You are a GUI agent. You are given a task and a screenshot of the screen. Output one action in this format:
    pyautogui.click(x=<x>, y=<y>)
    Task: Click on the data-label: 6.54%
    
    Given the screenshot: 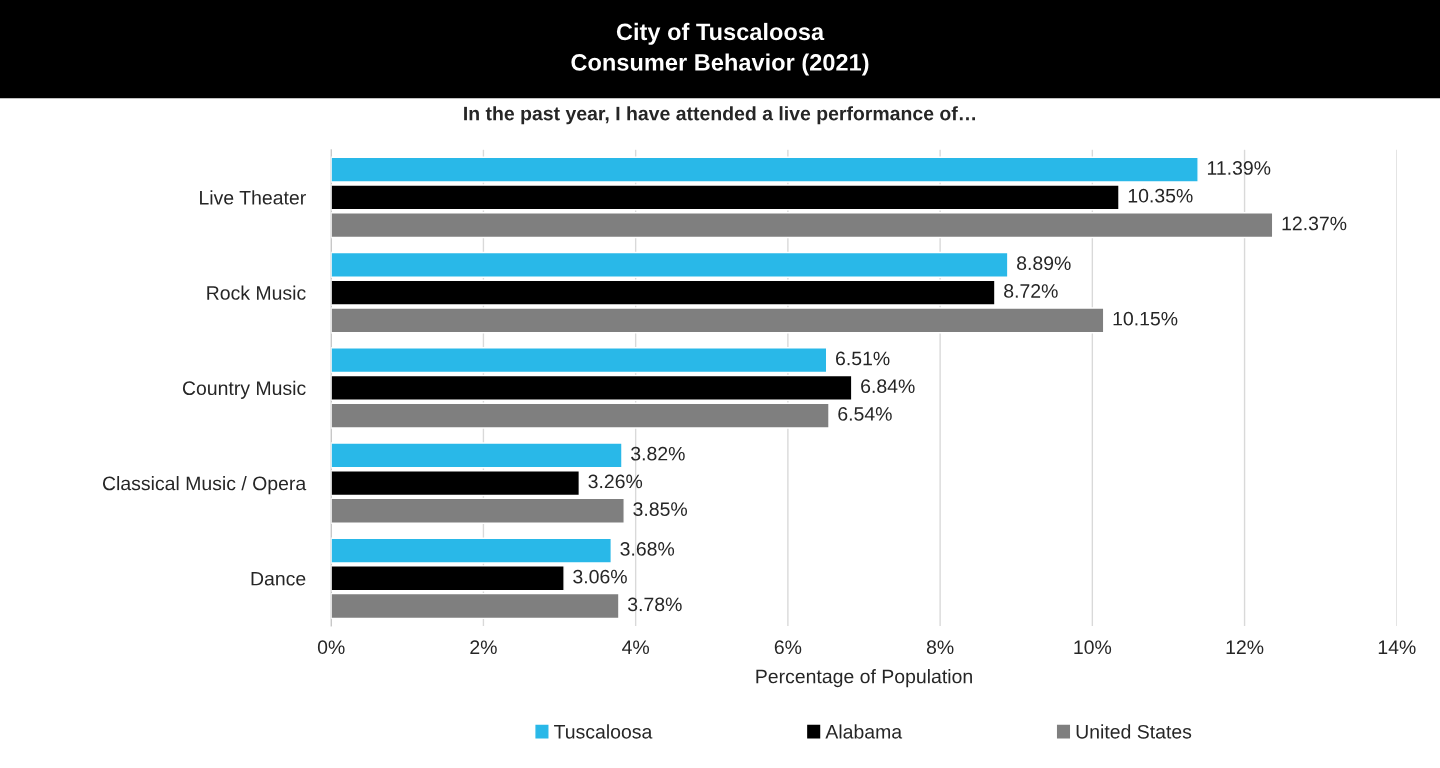 What is the action you would take?
    pyautogui.click(x=865, y=414)
    